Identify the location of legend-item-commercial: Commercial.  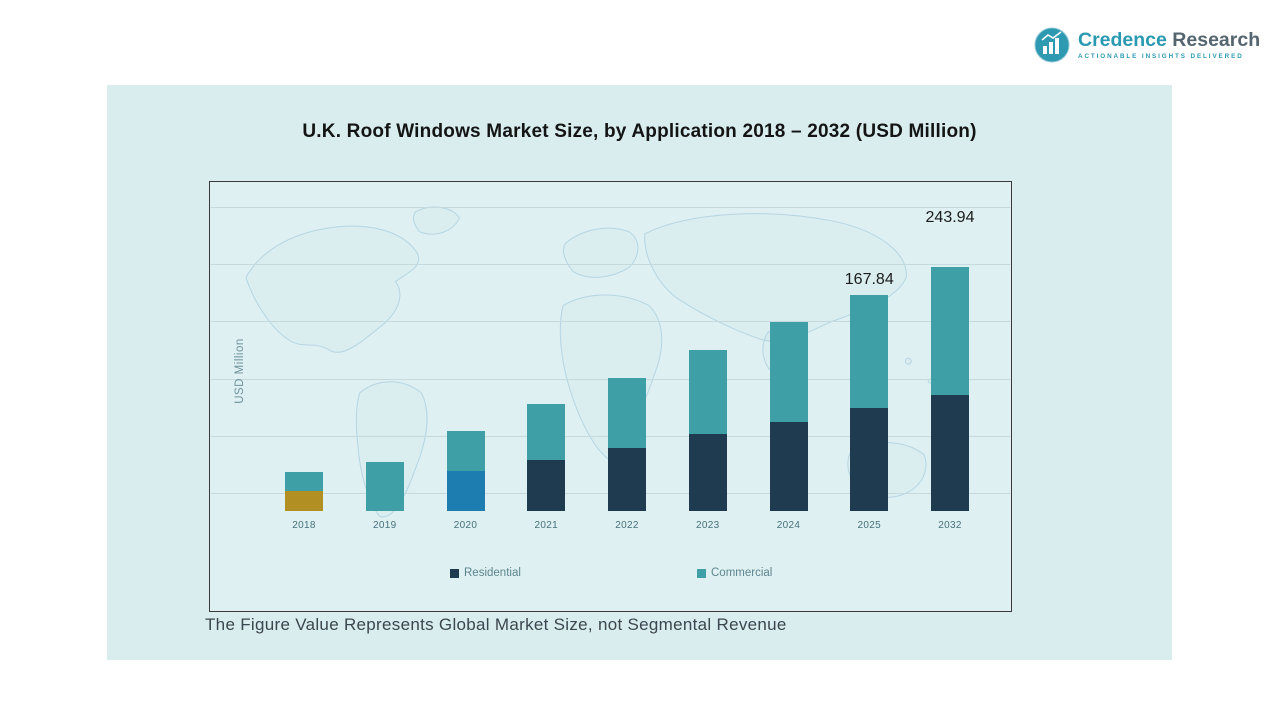
(734, 573).